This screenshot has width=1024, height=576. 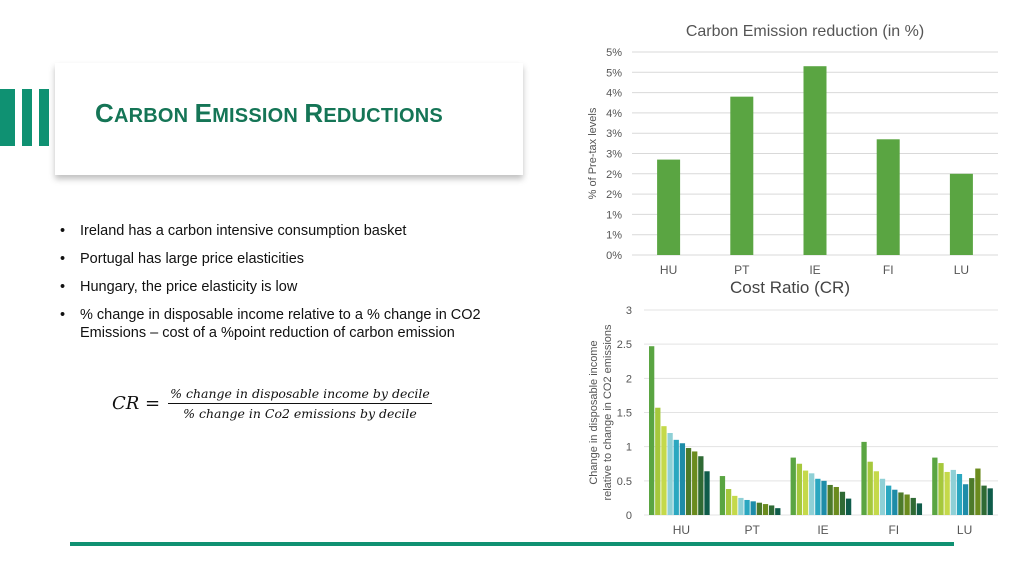 I want to click on accent-bars, so click(x=30, y=117).